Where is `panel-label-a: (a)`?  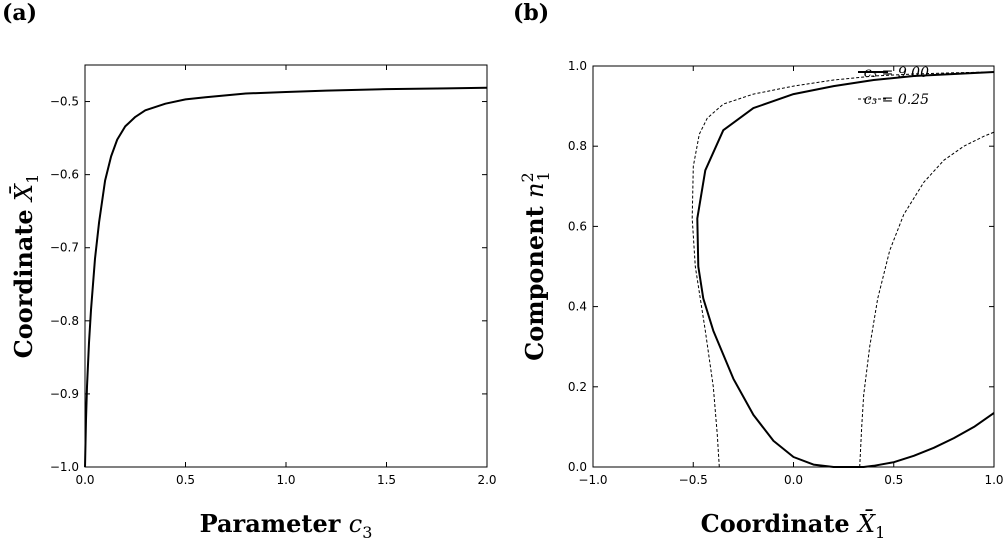 panel-label-a: (a) is located at coordinates (19, 13).